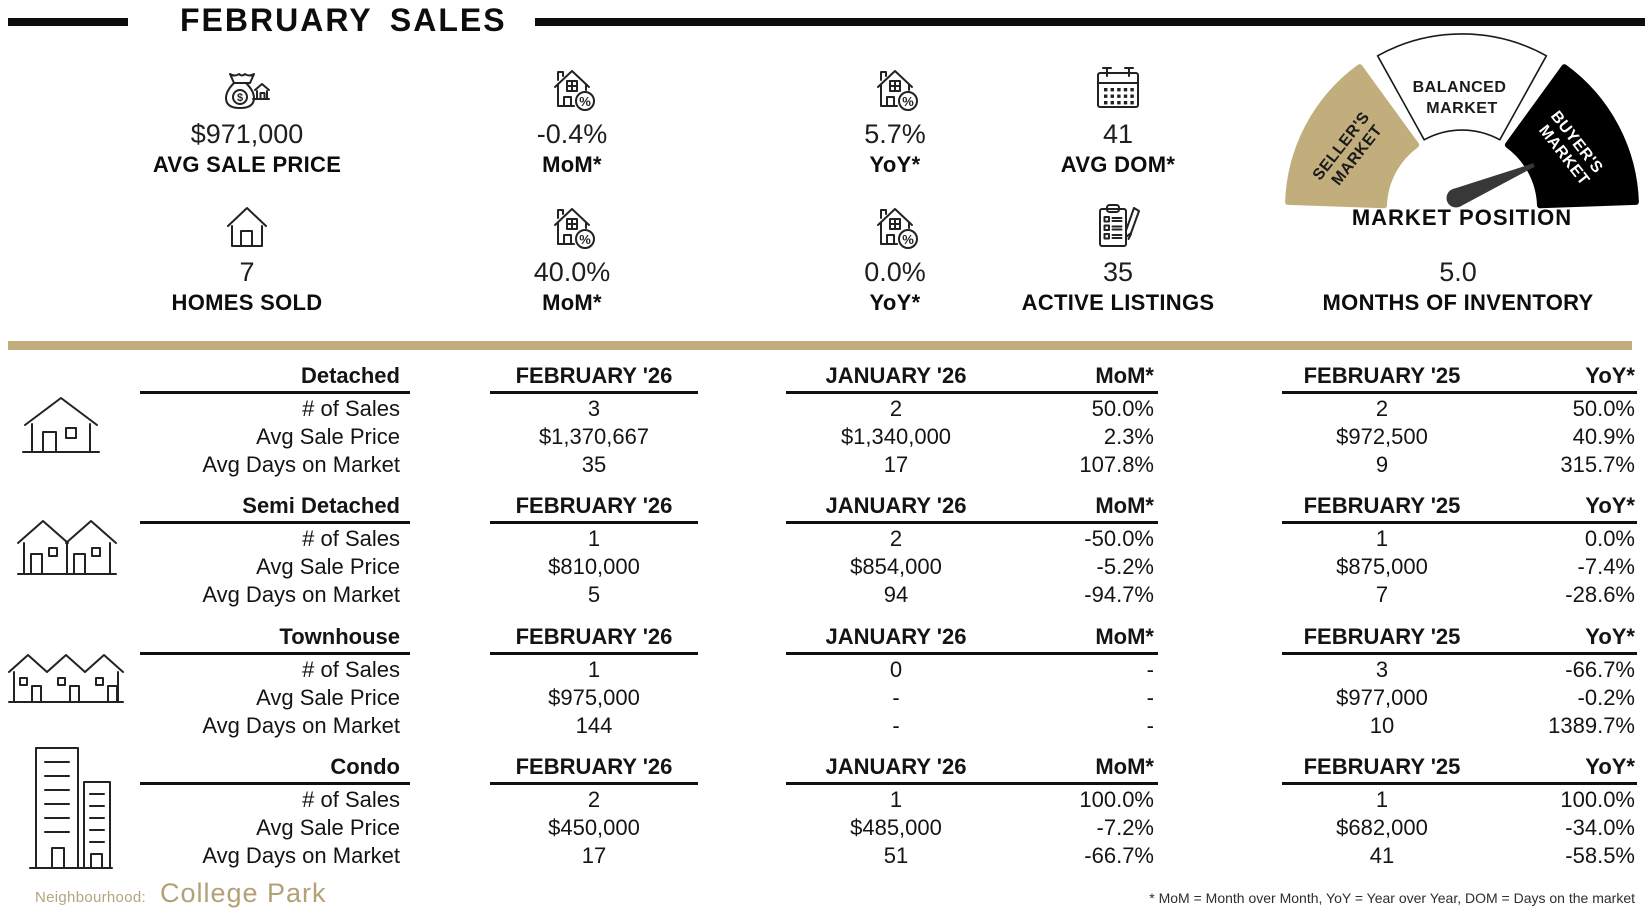 This screenshot has width=1650, height=918. Describe the element at coordinates (594, 725) in the screenshot. I see `value-feb26: 144` at that location.